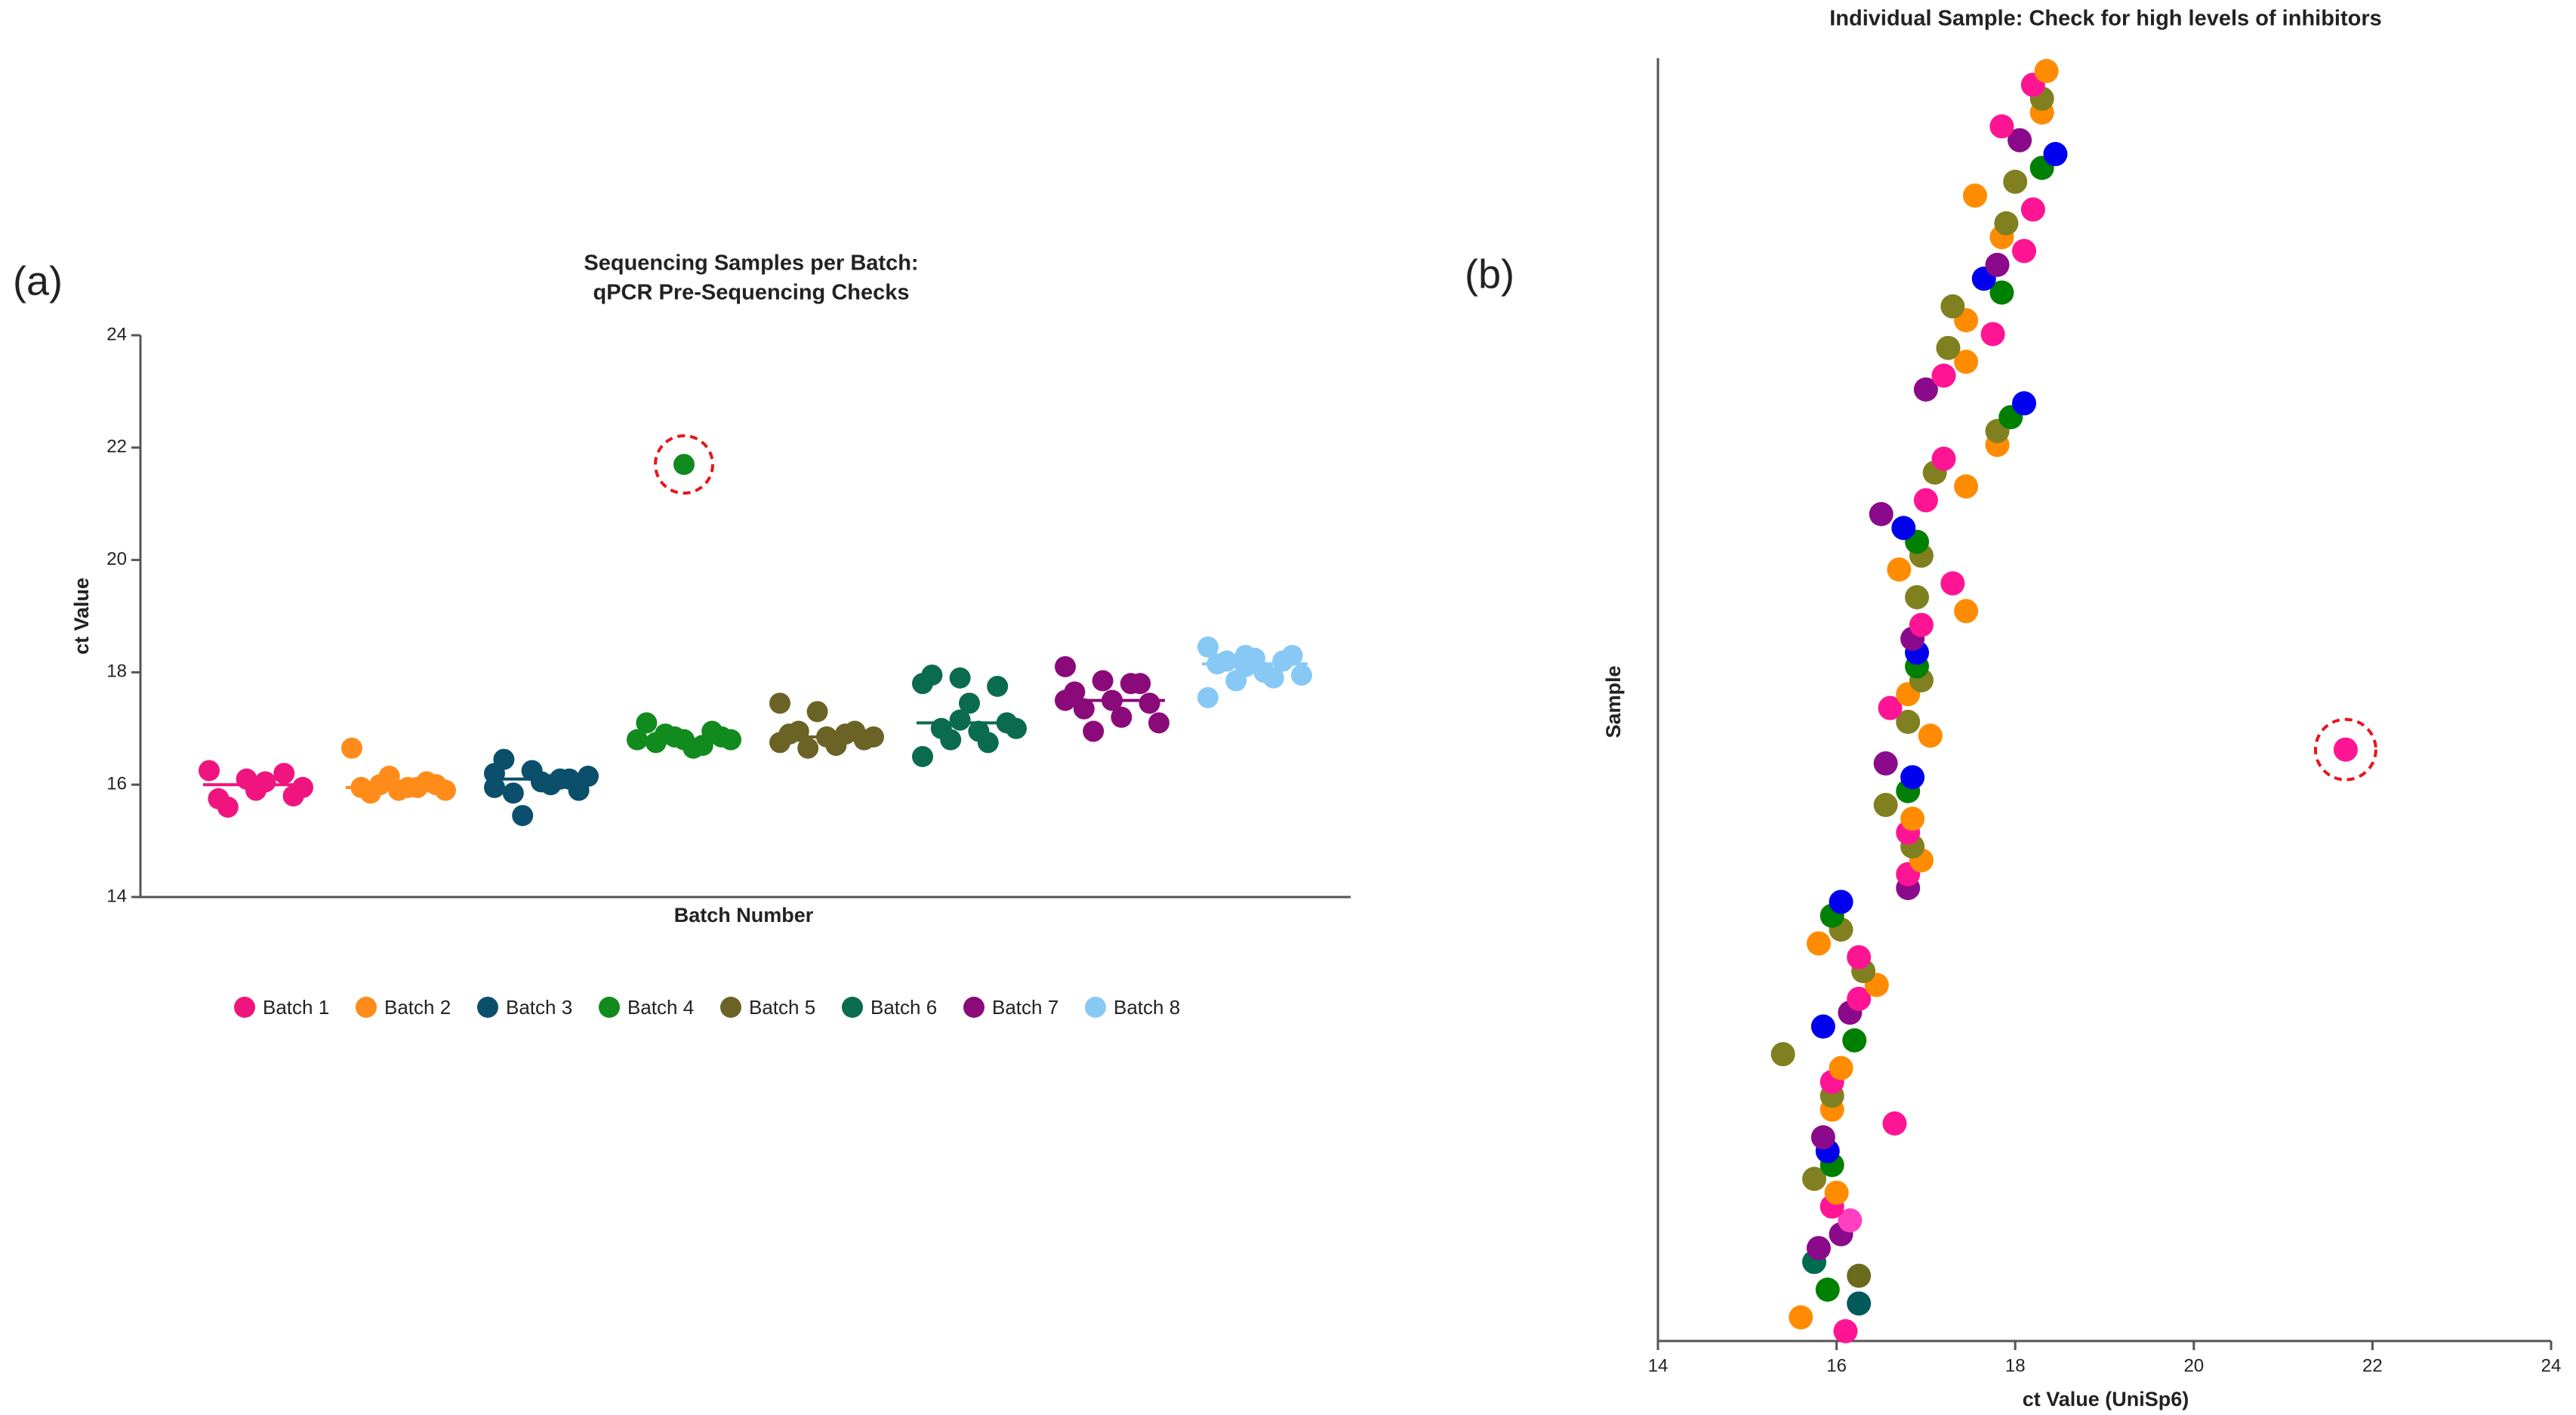 This screenshot has height=1415, width=2576. Describe the element at coordinates (1658, 1365) in the screenshot. I see `x-tick-label: 14` at that location.